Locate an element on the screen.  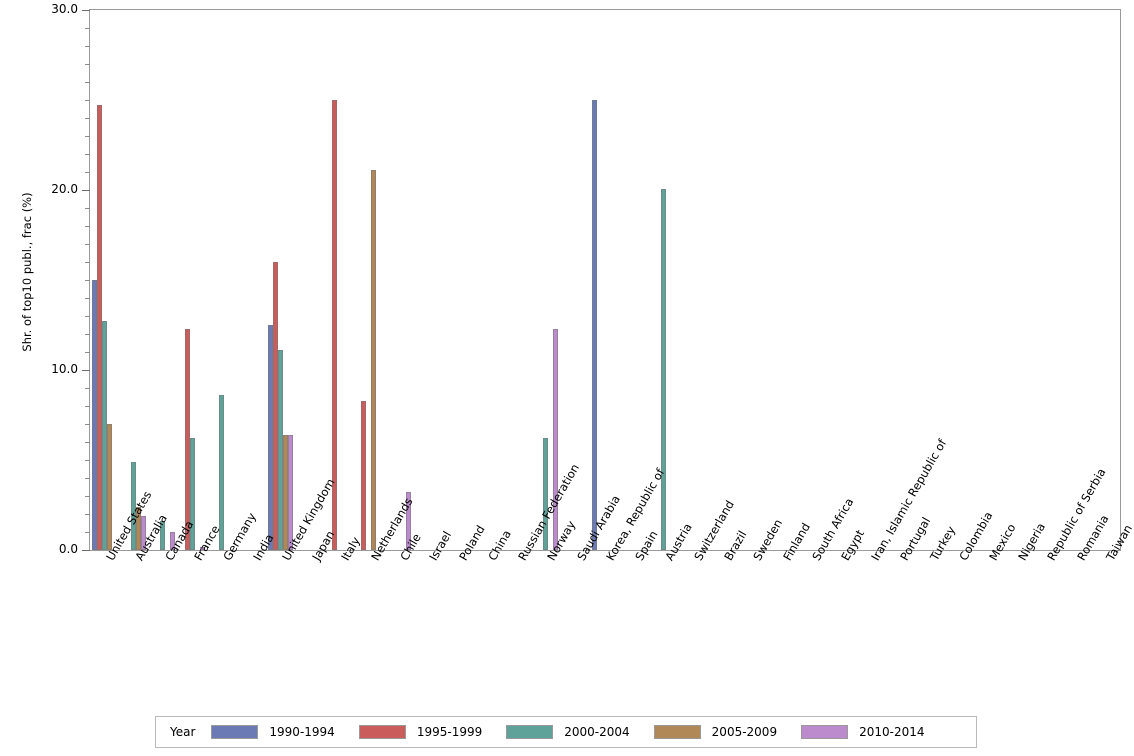
legend-item: 2000-2004 is located at coordinates (568, 732).